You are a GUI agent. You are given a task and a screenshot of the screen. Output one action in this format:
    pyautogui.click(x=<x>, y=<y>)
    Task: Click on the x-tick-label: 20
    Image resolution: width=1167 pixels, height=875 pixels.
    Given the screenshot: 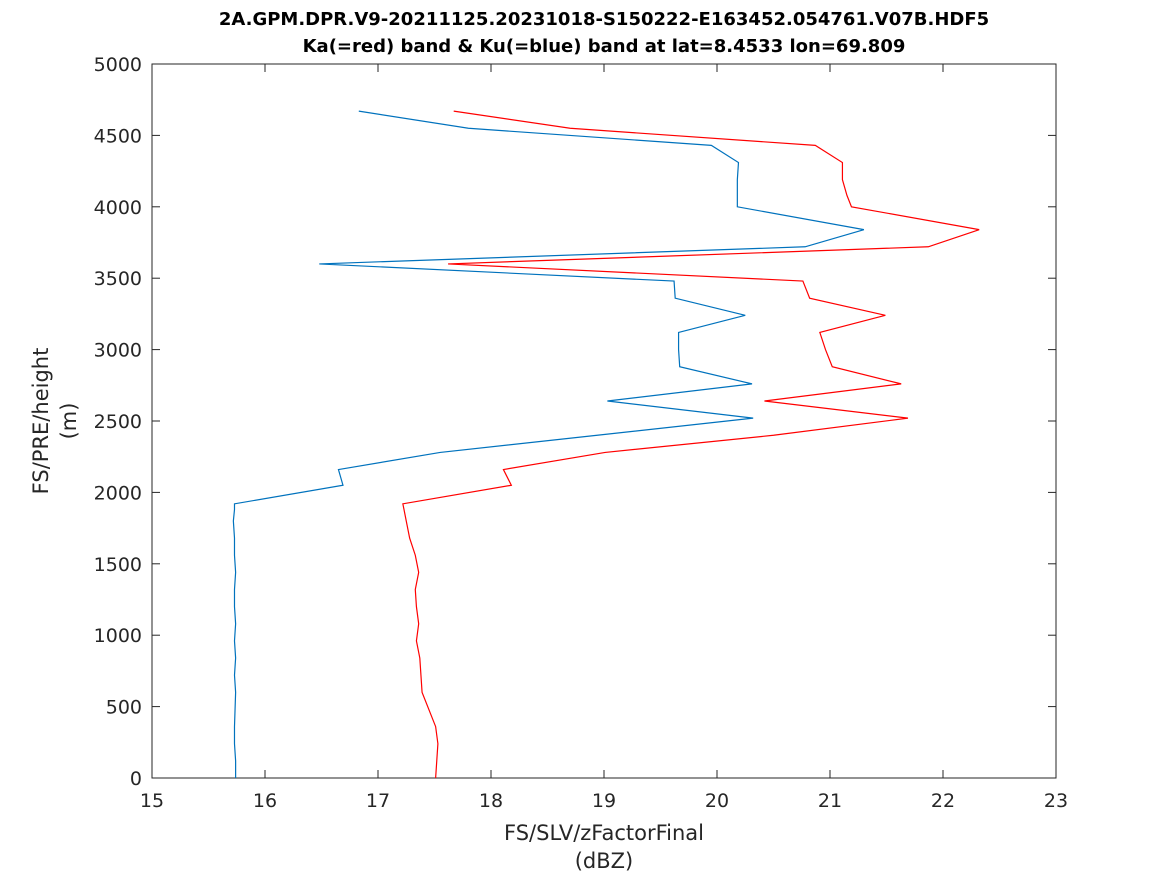 What is the action you would take?
    pyautogui.click(x=717, y=801)
    